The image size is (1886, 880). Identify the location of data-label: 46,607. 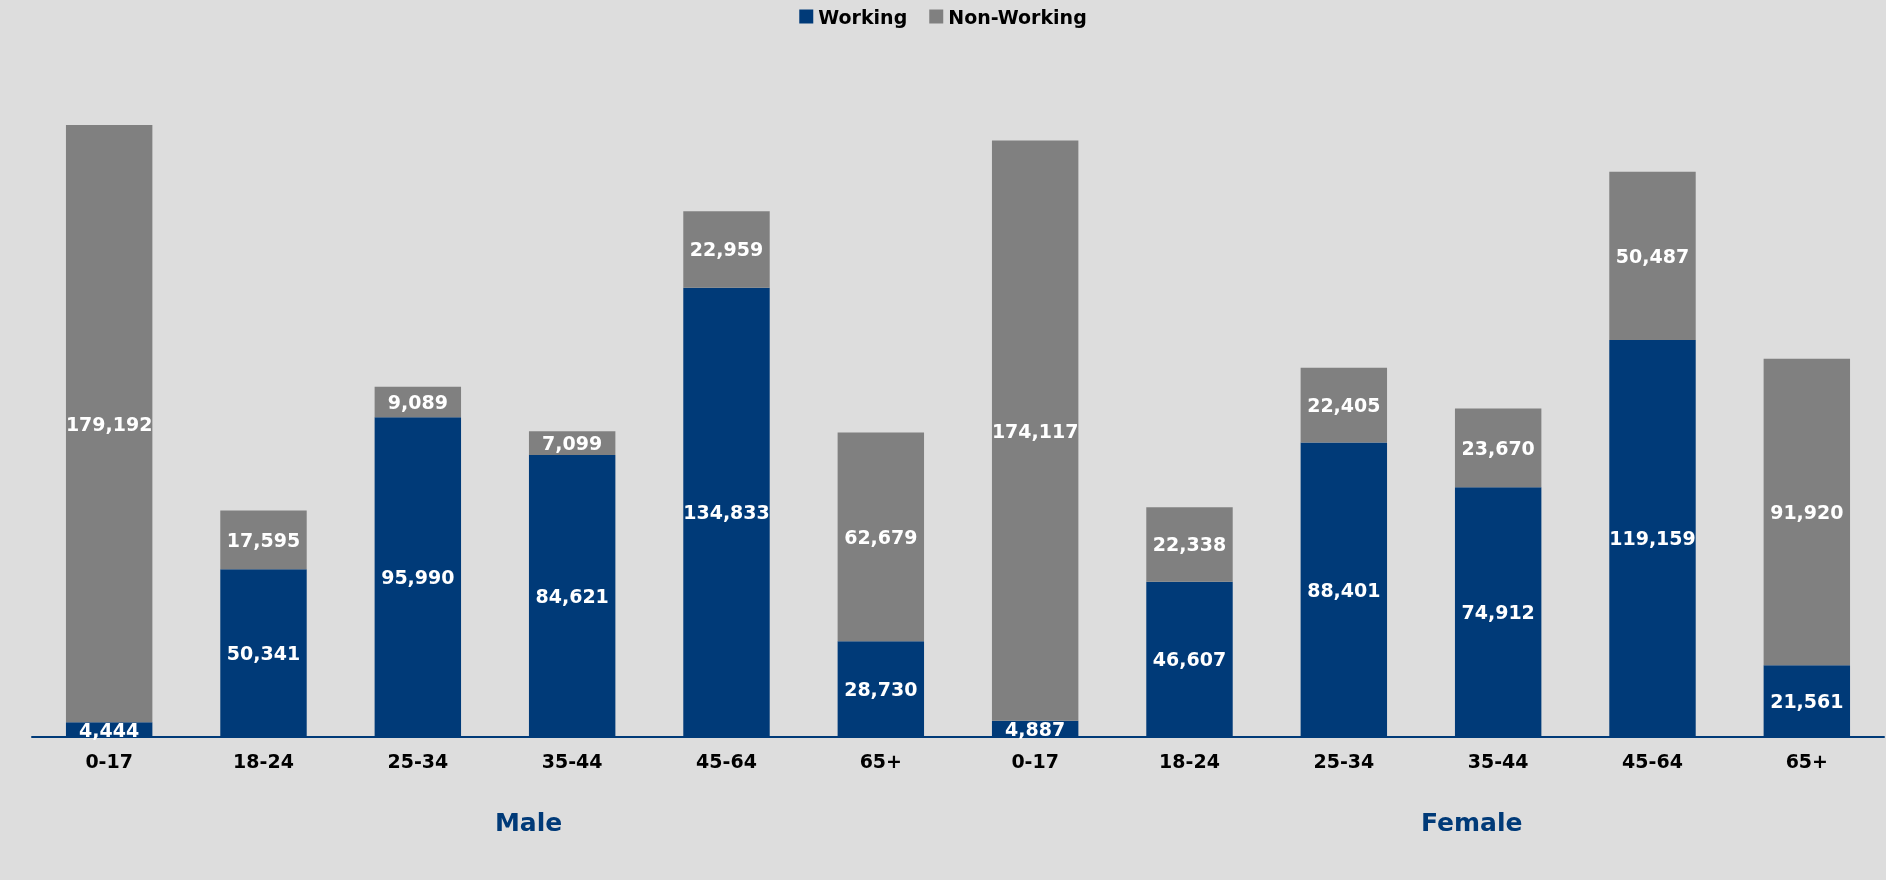
(1189, 659).